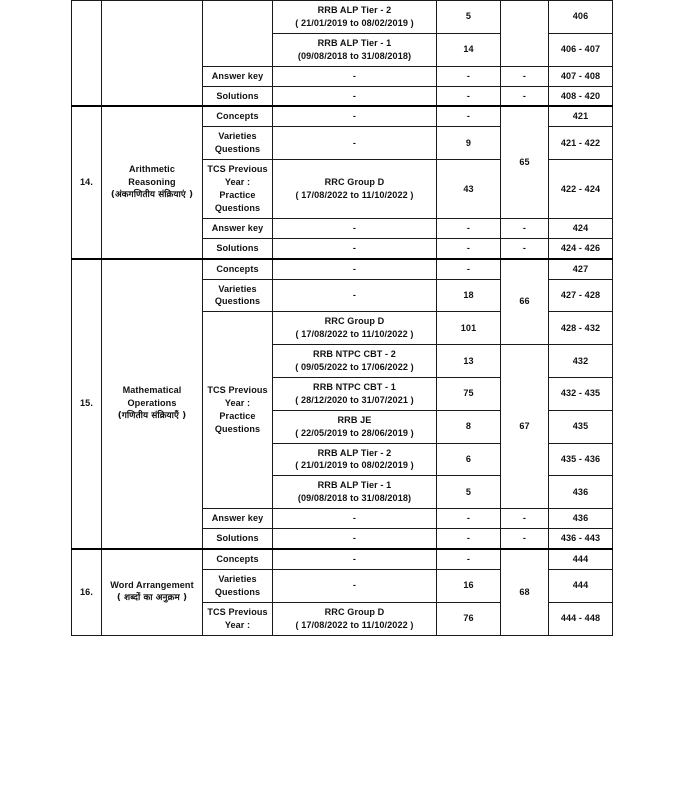 The height and width of the screenshot is (800, 683). What do you see at coordinates (152, 390) in the screenshot?
I see `topic-en-line1: Mathematical` at bounding box center [152, 390].